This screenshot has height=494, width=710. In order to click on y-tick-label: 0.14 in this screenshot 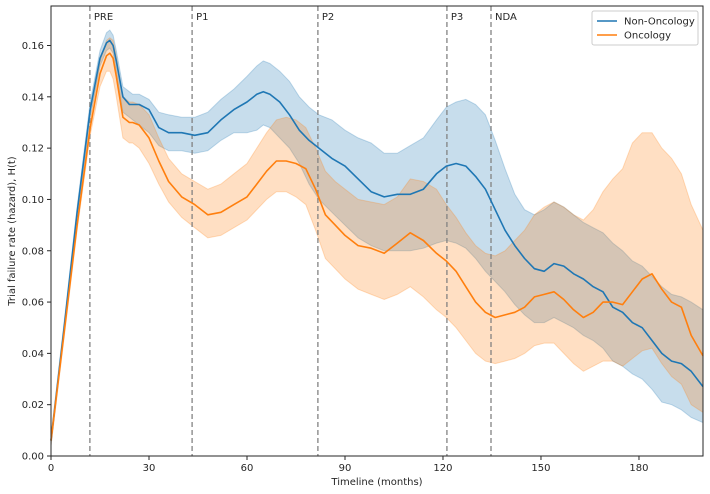, I will do `click(33, 97)`.